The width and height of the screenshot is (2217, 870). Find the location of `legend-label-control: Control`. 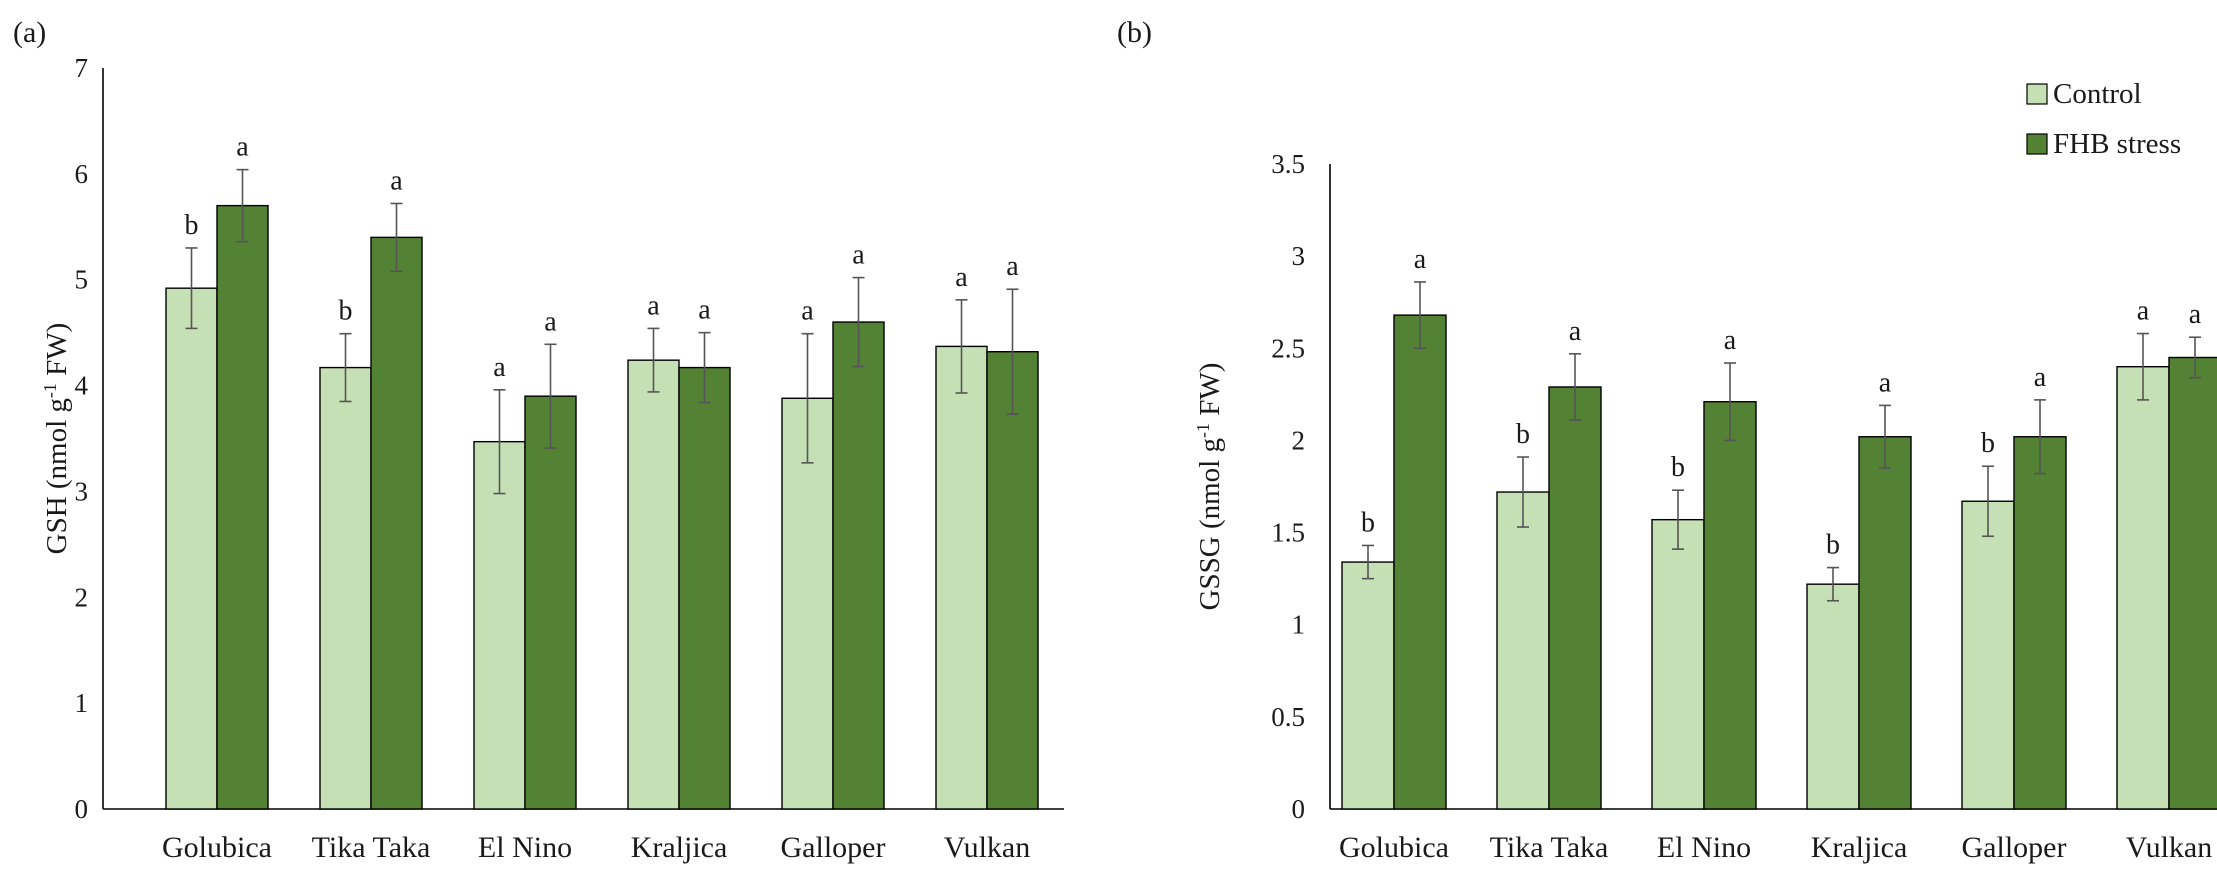

legend-label-control: Control is located at coordinates (2097, 94).